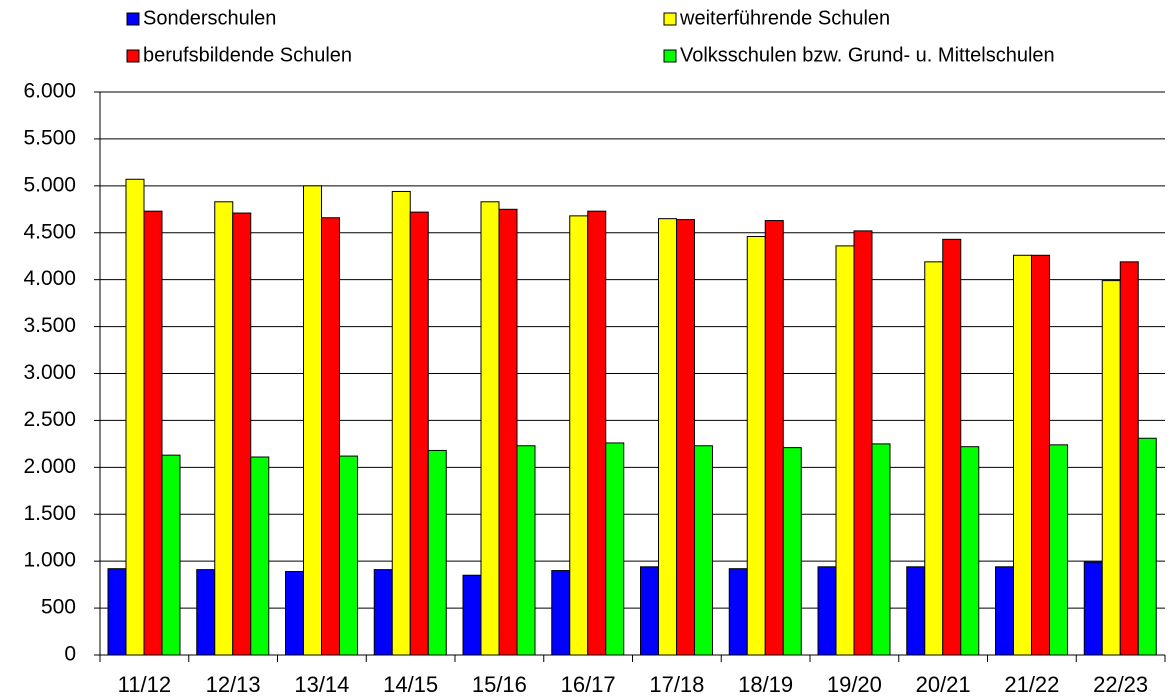 The image size is (1173, 699). Describe the element at coordinates (499, 684) in the screenshot. I see `x-tick-label: 15/16` at that location.